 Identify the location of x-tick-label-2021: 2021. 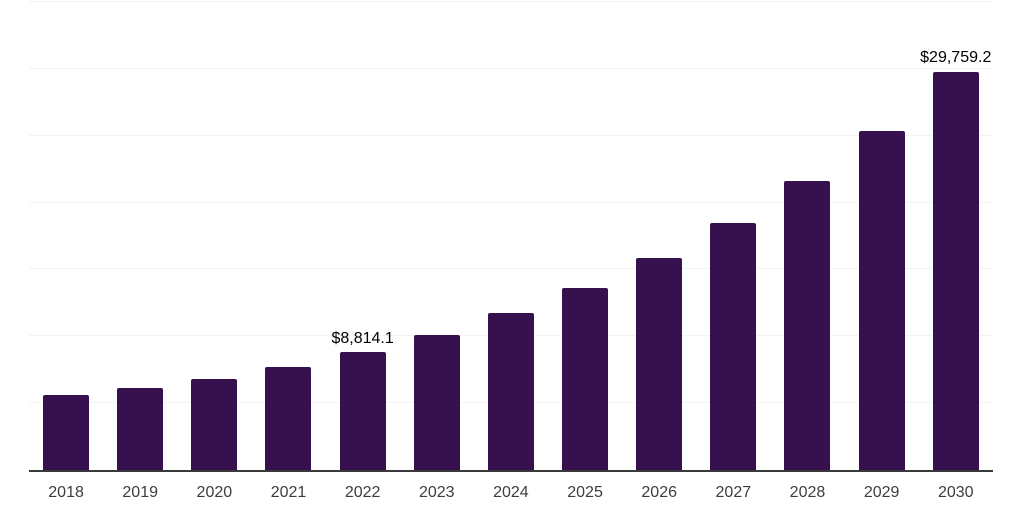
(288, 492).